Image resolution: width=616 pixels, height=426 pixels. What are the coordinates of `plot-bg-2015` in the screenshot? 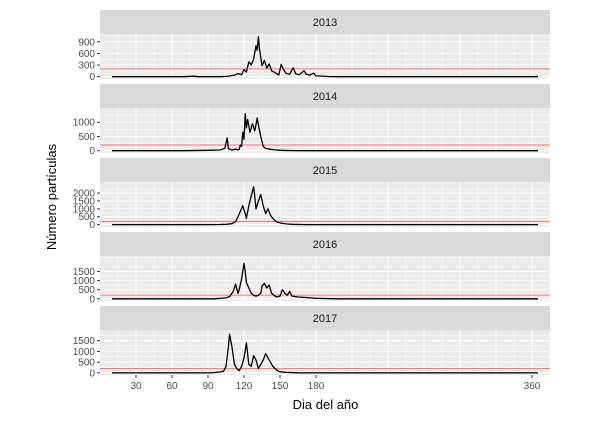 It's located at (325, 204).